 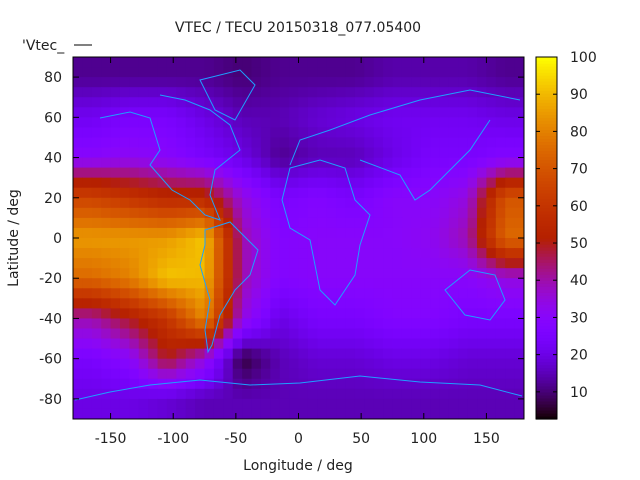 I want to click on y-tick-label: 60, so click(x=53, y=118).